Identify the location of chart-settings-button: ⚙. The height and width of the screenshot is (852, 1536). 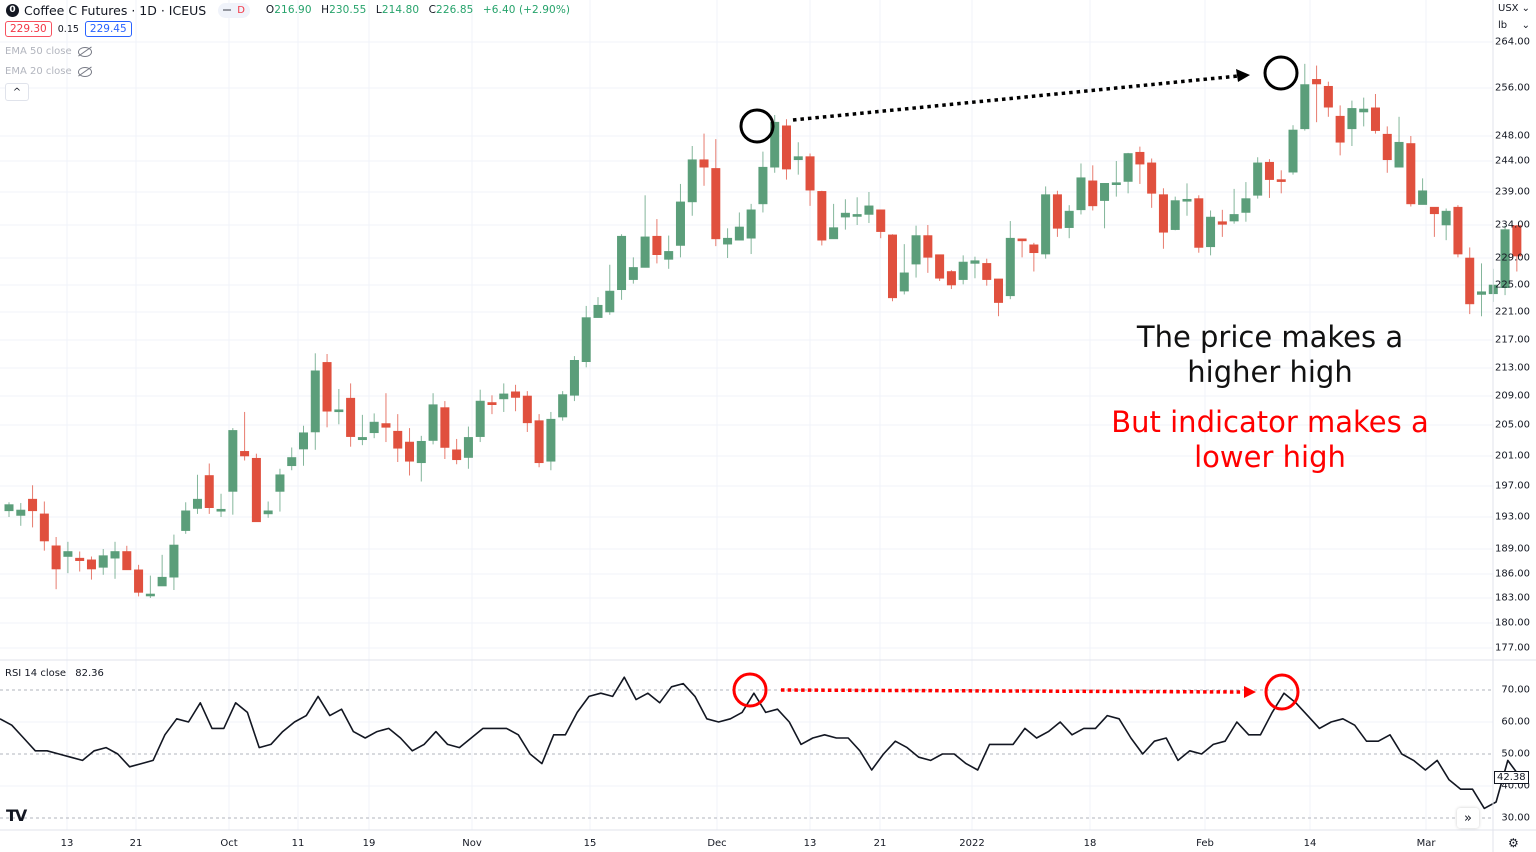
(1513, 843).